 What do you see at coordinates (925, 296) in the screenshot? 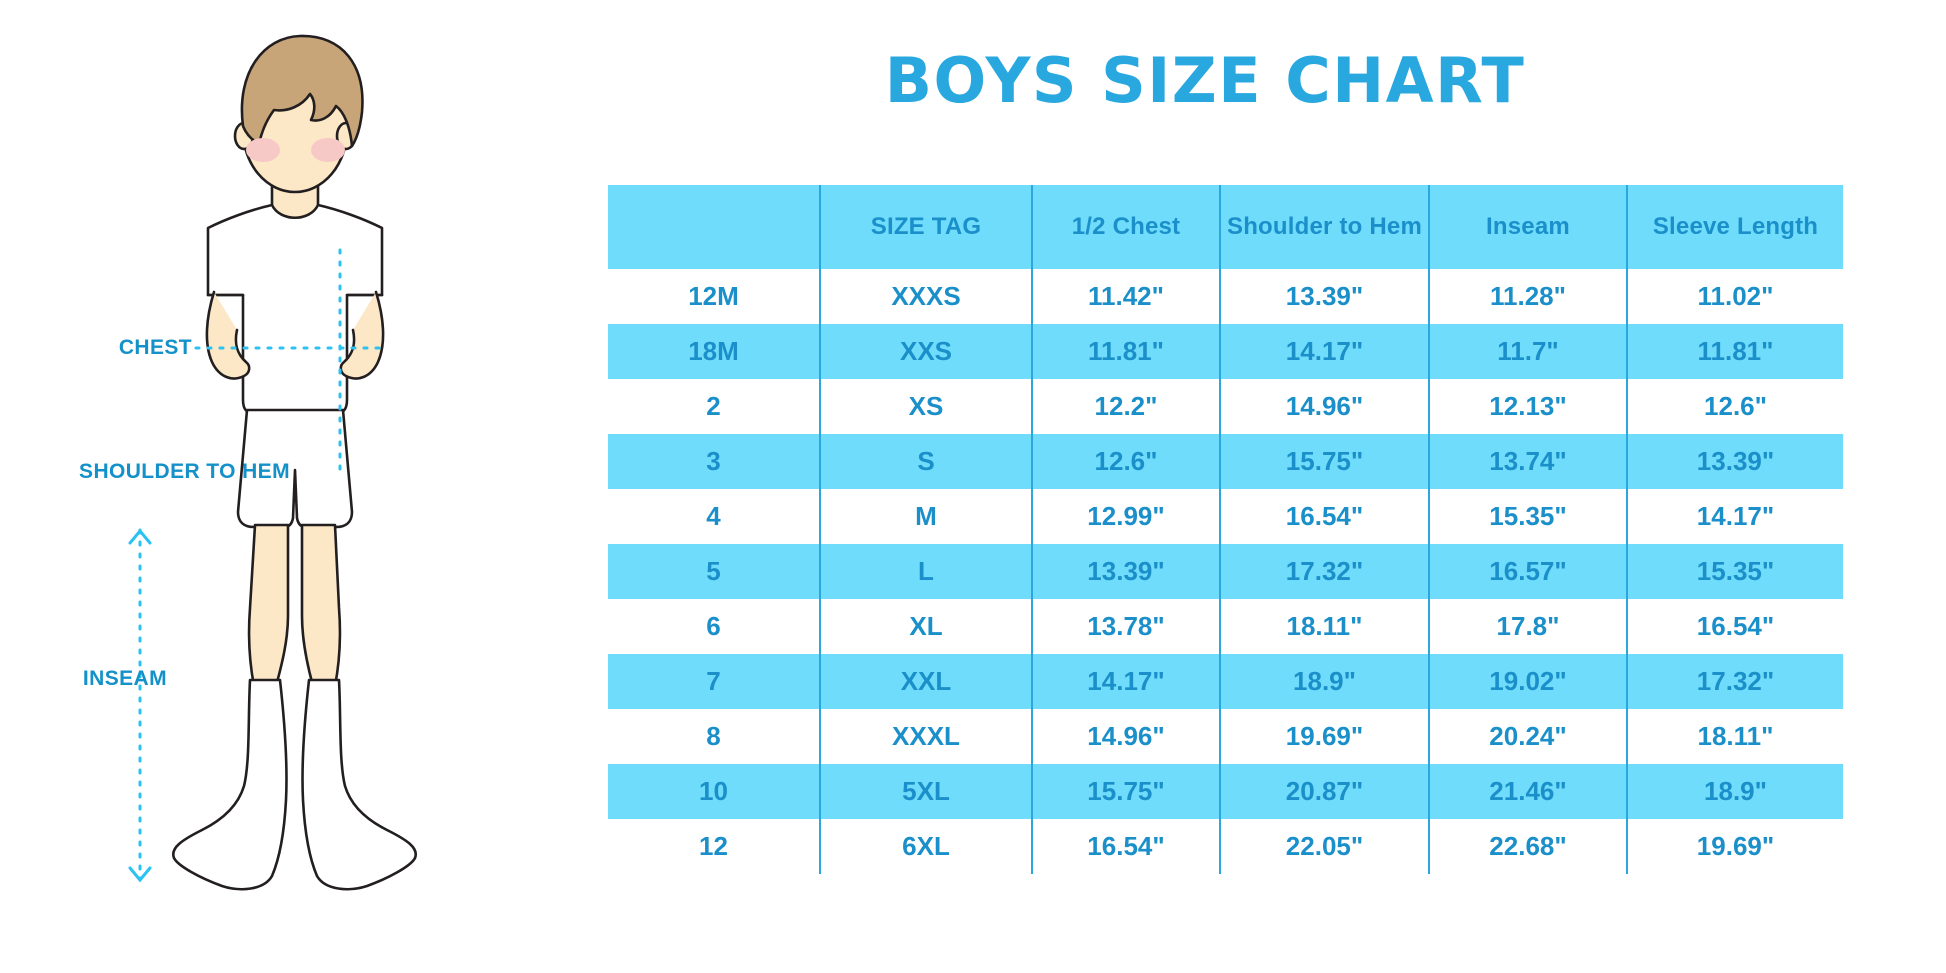
I see `cell-size-tag: XXXS` at bounding box center [925, 296].